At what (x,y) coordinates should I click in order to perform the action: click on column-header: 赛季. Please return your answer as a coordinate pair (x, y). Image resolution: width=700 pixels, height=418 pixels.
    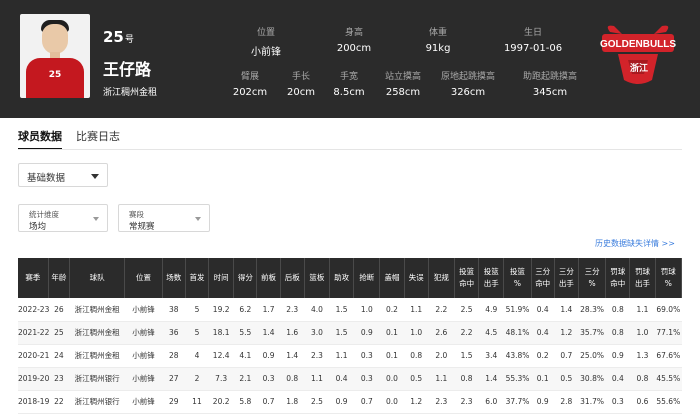
    Looking at the image, I should click on (33, 278).